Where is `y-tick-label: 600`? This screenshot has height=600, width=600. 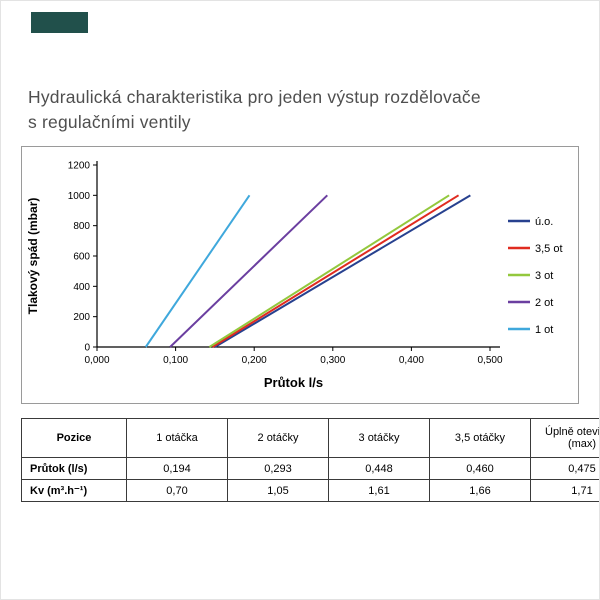 y-tick-label: 600 is located at coordinates (81, 257).